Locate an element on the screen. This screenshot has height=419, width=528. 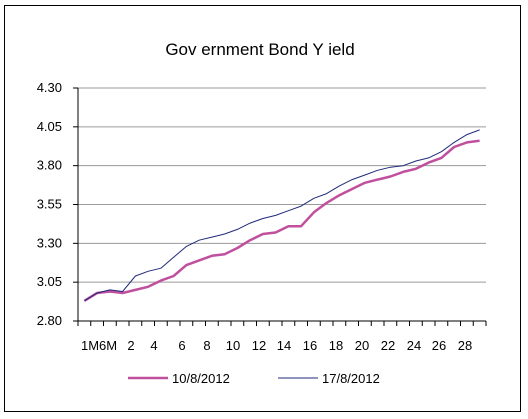
x-tick-label: 24 is located at coordinates (414, 345).